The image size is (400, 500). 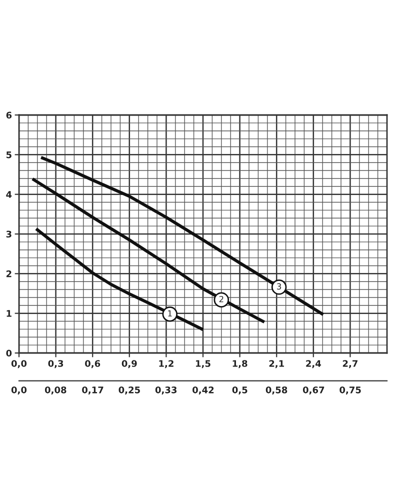 I want to click on x2-tick-label: 0,75, so click(x=350, y=390).